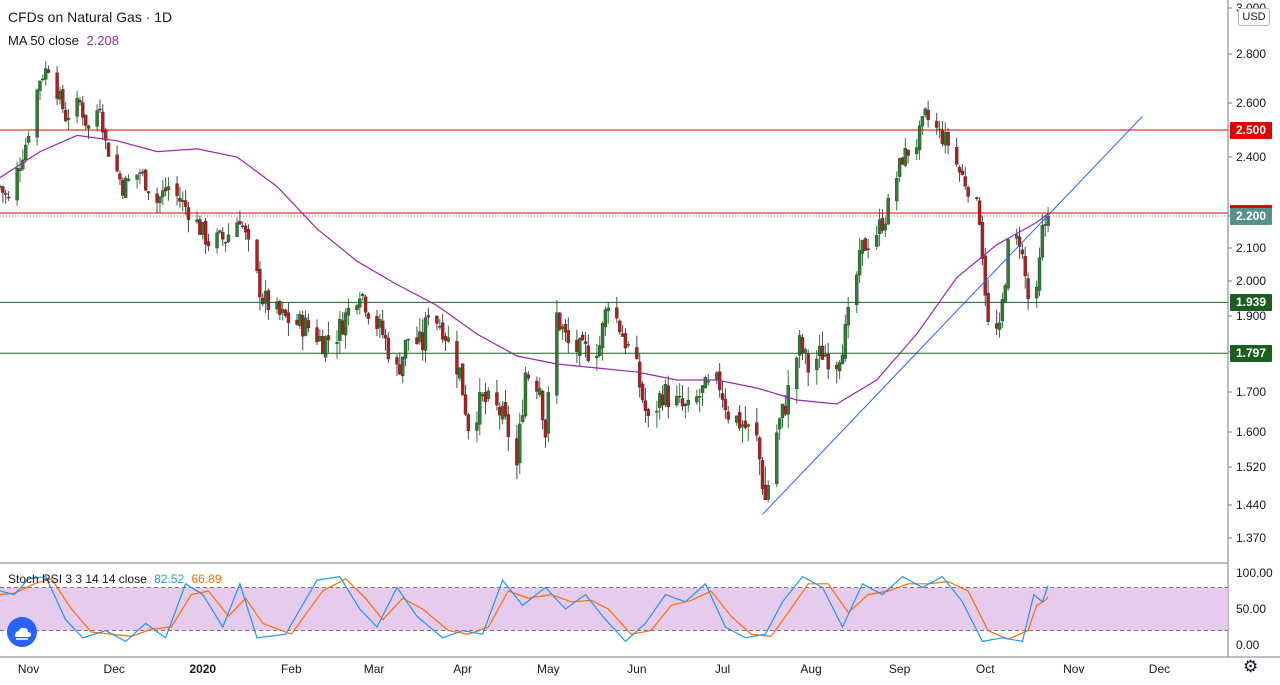  What do you see at coordinates (77, 579) in the screenshot?
I see `osc-label: Stoch RSI 3 3 14 14 close` at bounding box center [77, 579].